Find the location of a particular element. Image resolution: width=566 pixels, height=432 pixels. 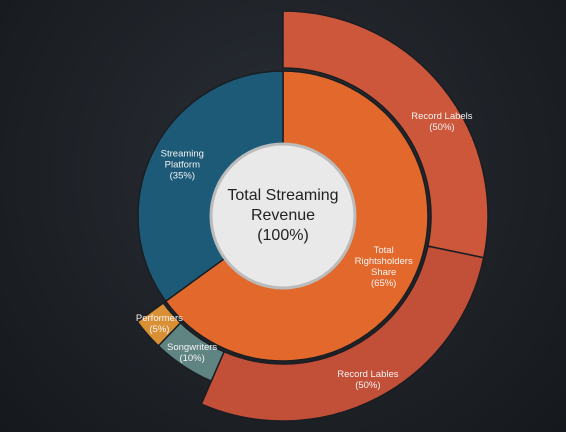

segment-label: Record Lables (50%) is located at coordinates (368, 380).